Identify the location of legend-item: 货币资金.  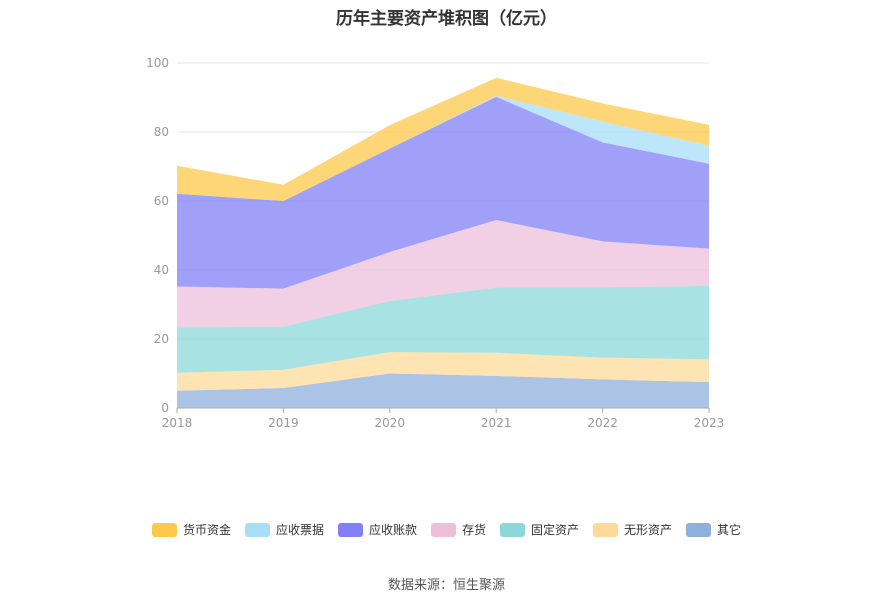
(191, 529).